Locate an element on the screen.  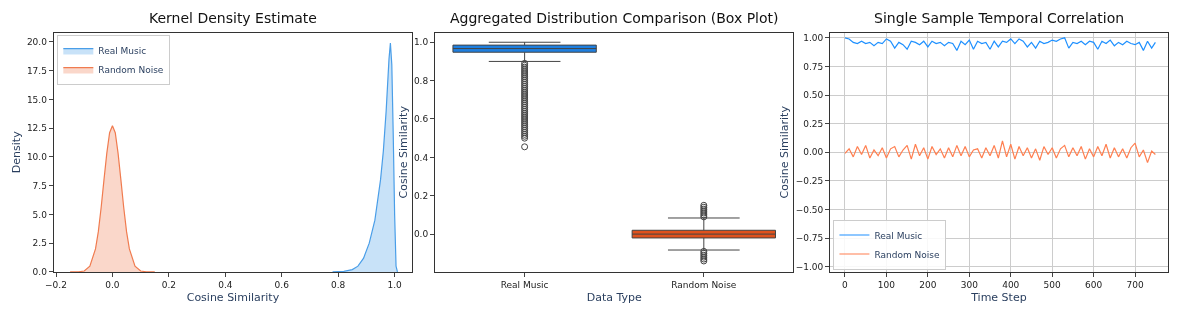
x-tick-label: 100 is located at coordinates (886, 284).